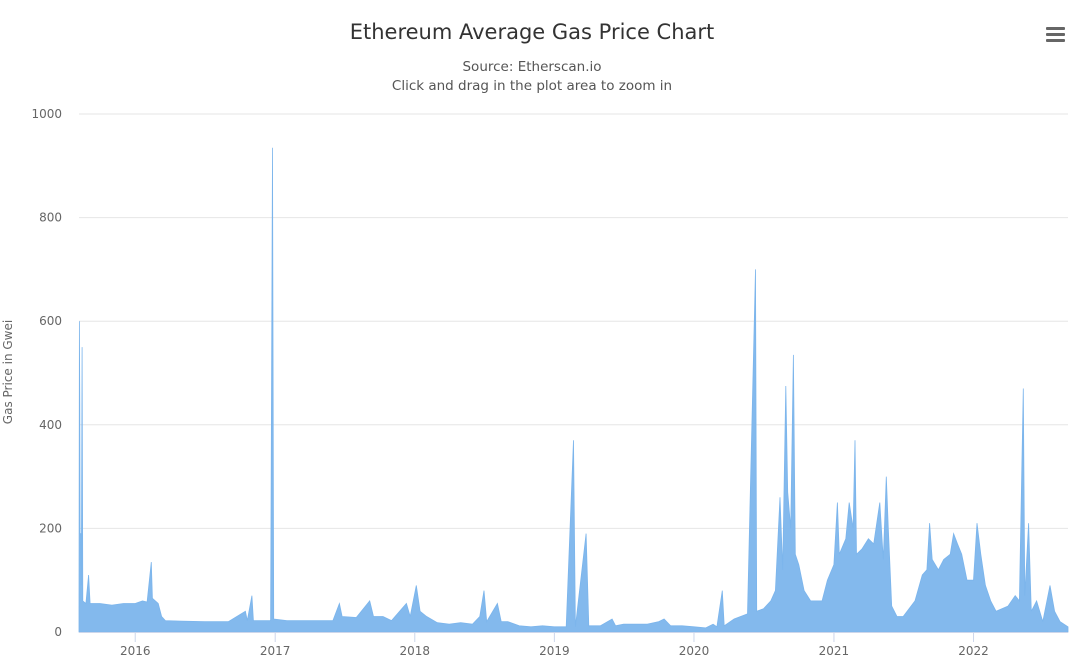 The width and height of the screenshot is (1080, 664). I want to click on y-tick-label: 0, so click(58, 632).